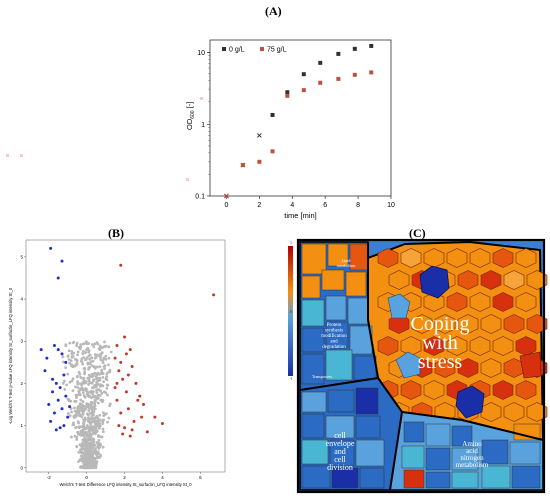 The width and height of the screenshot is (550, 498). What do you see at coordinates (124, 477) in the screenshot?
I see `x-tick-label: 2` at bounding box center [124, 477].